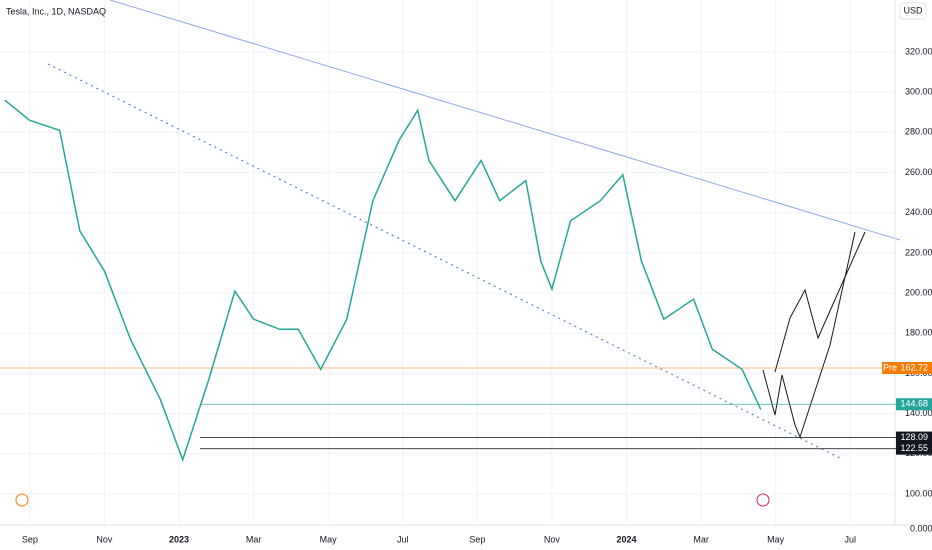 The image size is (932, 550). What do you see at coordinates (626, 539) in the screenshot?
I see `x-tick-label: 2024` at bounding box center [626, 539].